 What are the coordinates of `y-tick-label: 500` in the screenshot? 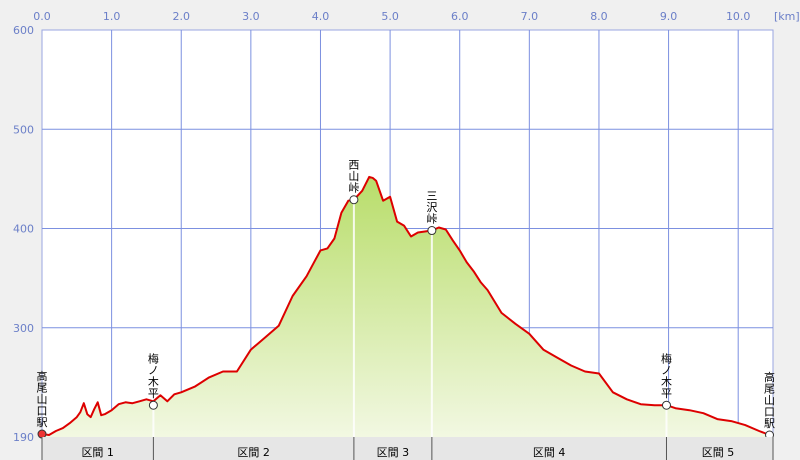 It's located at (23, 129).